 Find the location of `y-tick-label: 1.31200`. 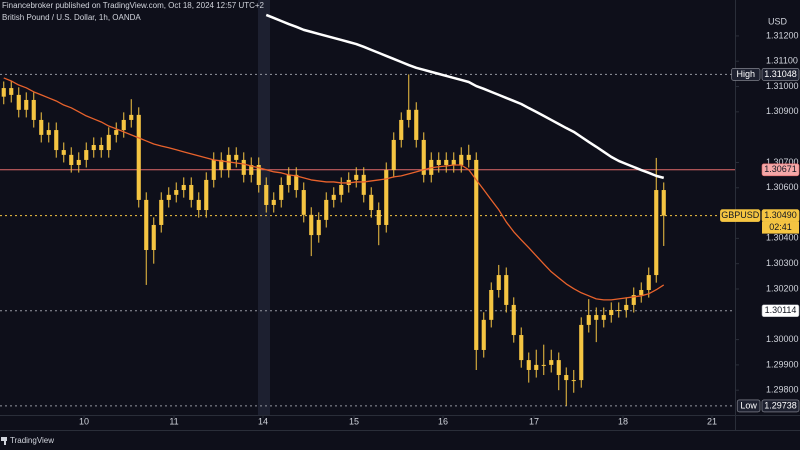

y-tick-label: 1.31200 is located at coordinates (782, 35).